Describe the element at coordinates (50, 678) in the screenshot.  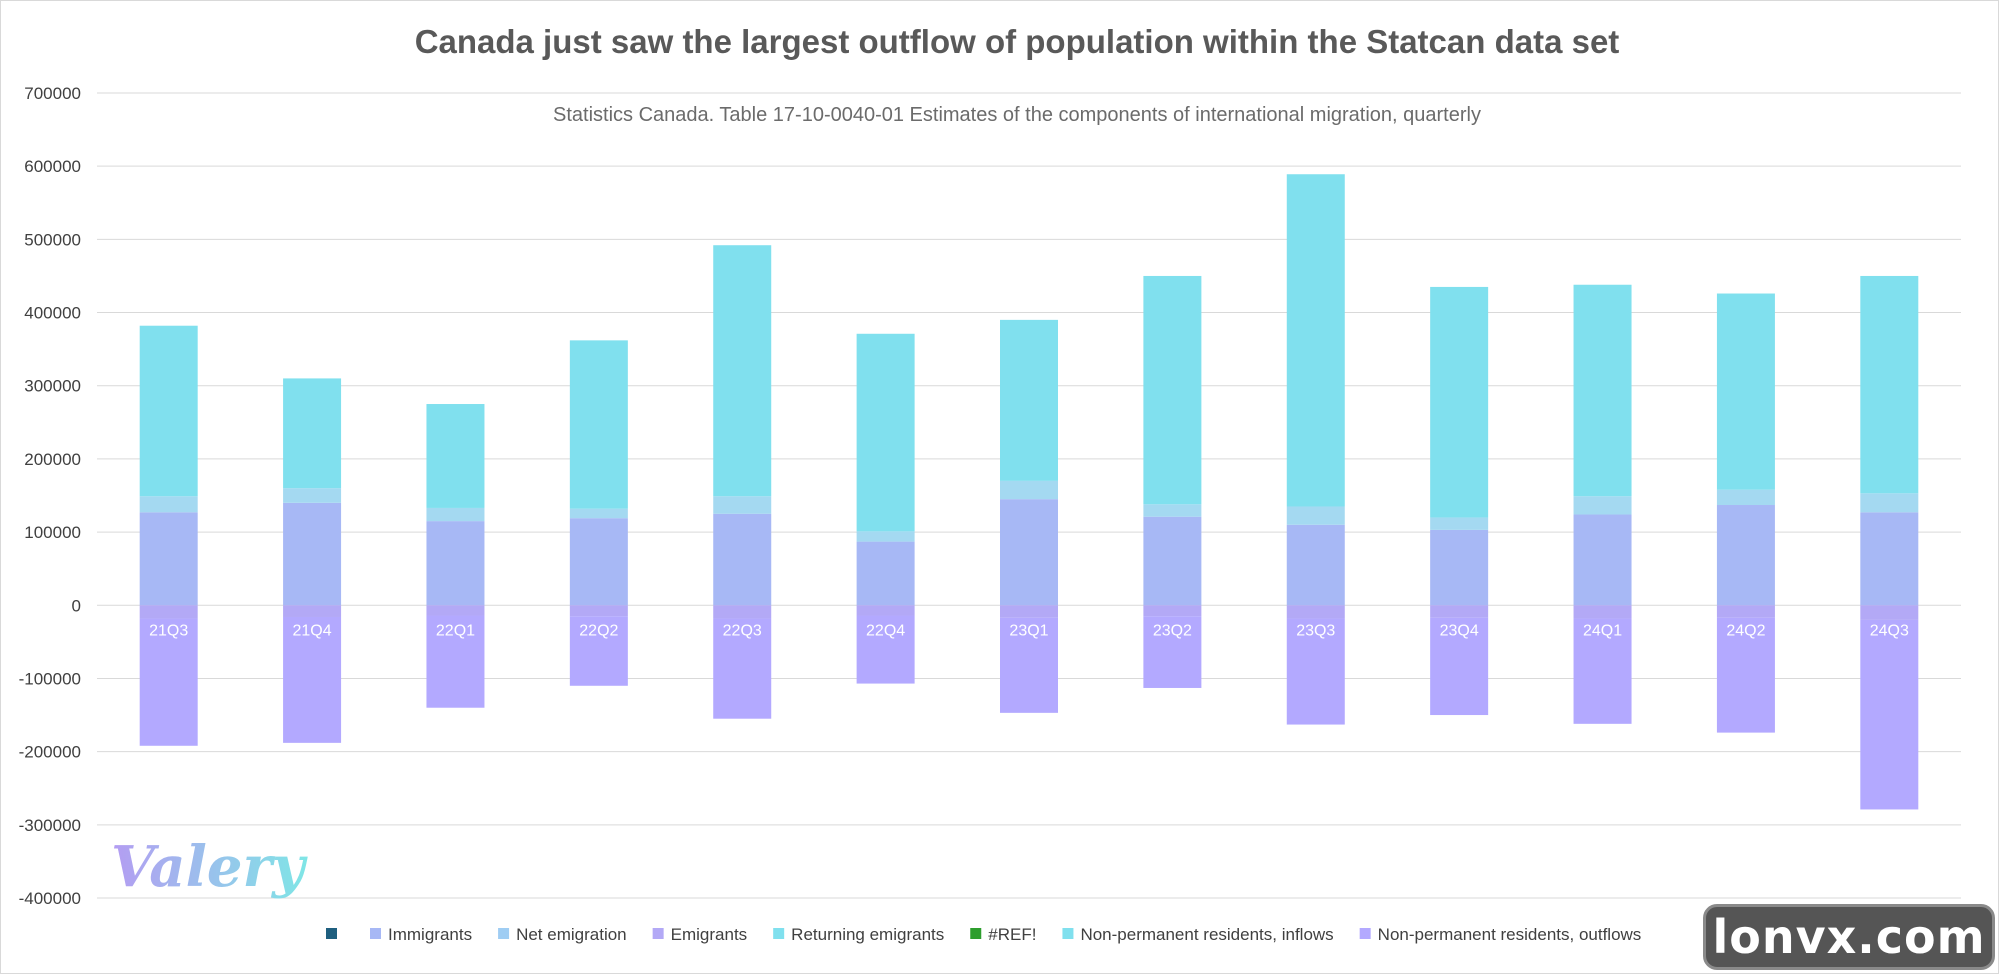
I see `y-tick-label: -100000` at that location.